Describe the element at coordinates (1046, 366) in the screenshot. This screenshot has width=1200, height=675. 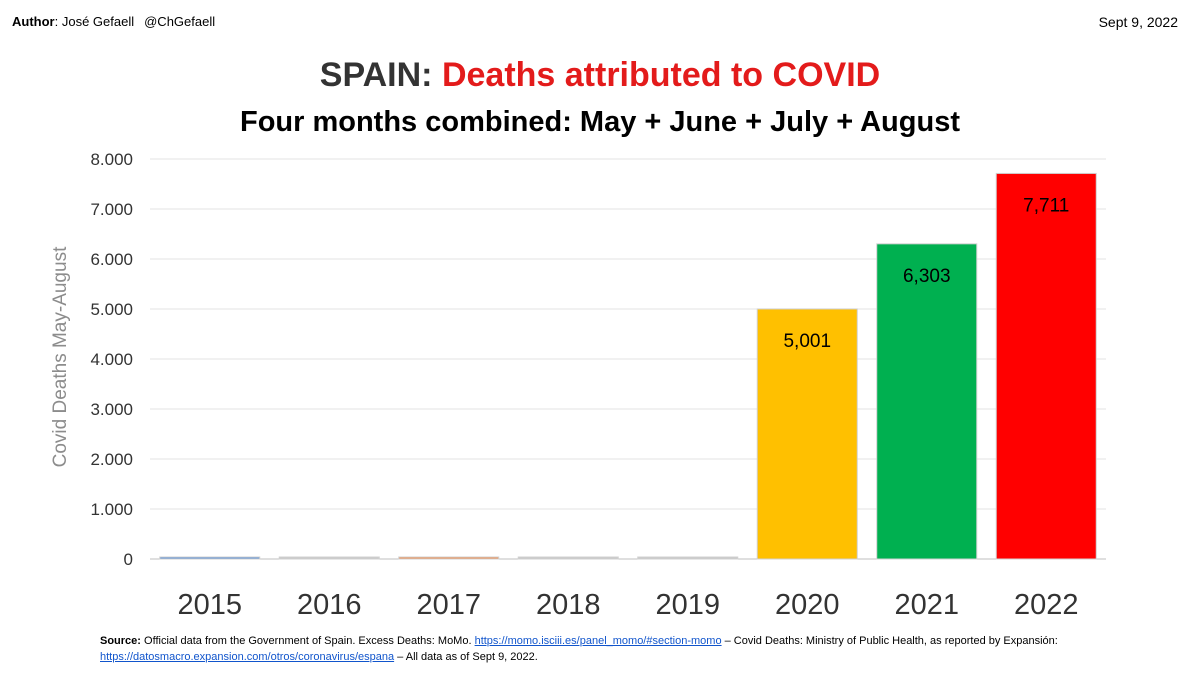
I see `bar-2022` at that location.